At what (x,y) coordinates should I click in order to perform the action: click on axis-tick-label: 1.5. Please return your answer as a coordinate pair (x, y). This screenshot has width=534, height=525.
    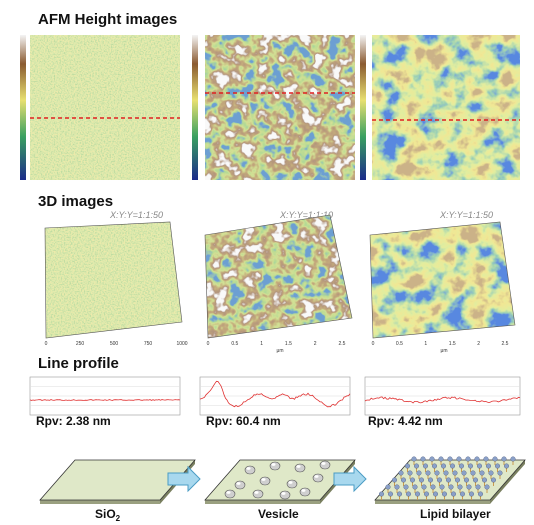
    Looking at the image, I should click on (288, 344).